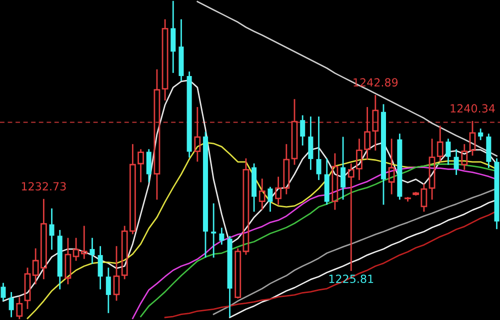 The width and height of the screenshot is (500, 320). I want to click on annotation: 1240.34, so click(472, 108).